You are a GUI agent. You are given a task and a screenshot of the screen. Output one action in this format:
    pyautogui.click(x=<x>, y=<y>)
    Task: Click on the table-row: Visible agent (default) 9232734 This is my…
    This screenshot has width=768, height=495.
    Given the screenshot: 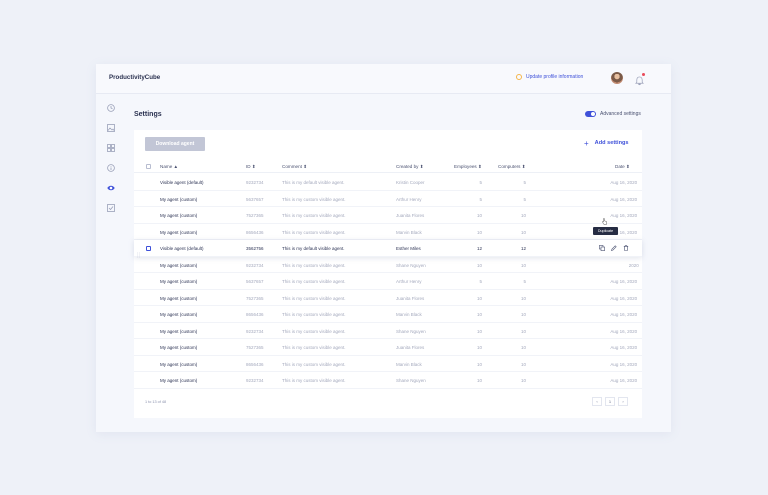 What is the action you would take?
    pyautogui.click(x=388, y=182)
    